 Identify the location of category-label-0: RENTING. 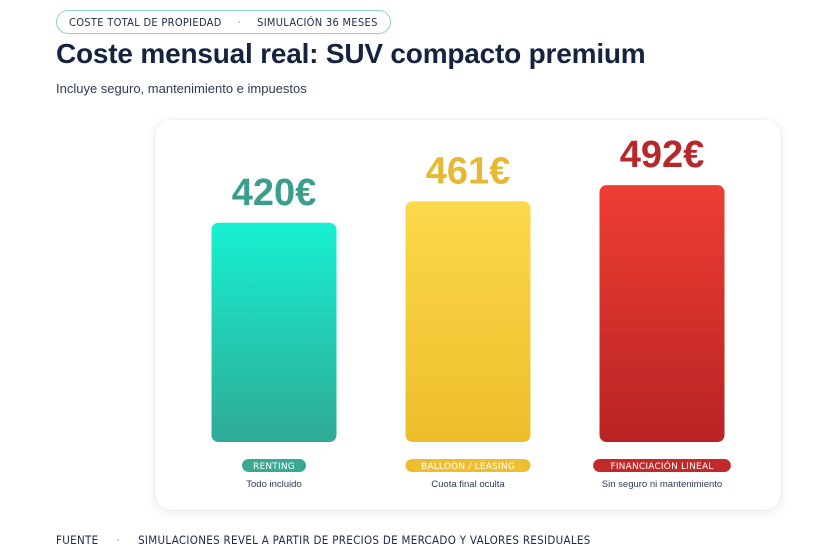
(274, 467).